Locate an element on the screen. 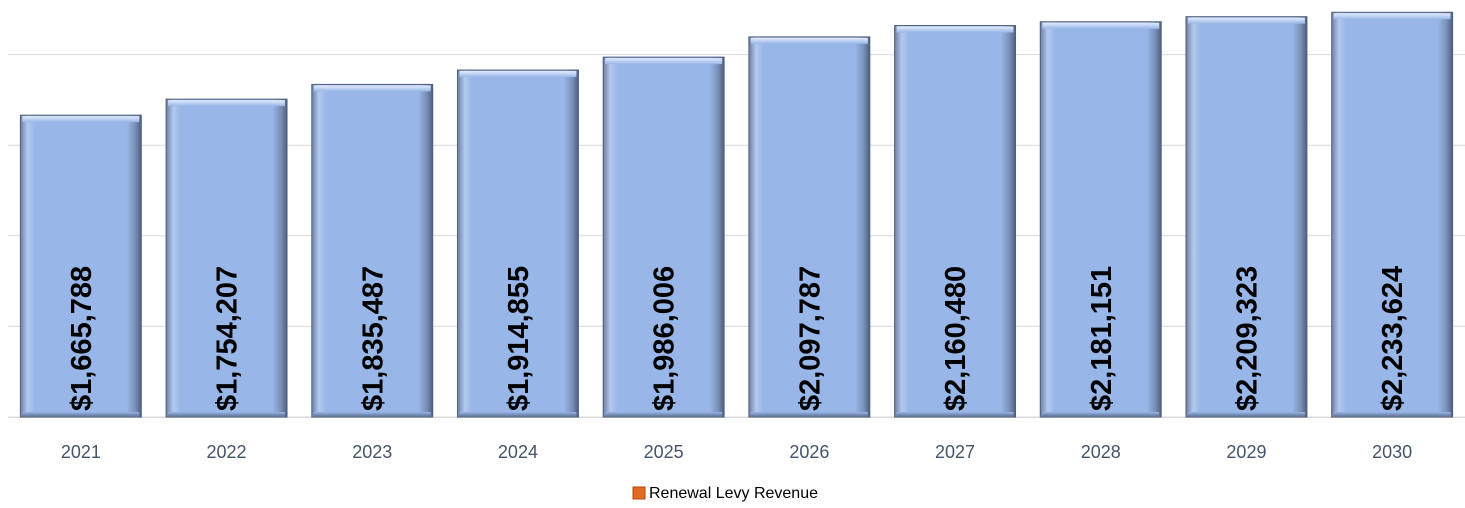 This screenshot has width=1465, height=508. data-label-2025: $1,986,006 is located at coordinates (665, 338).